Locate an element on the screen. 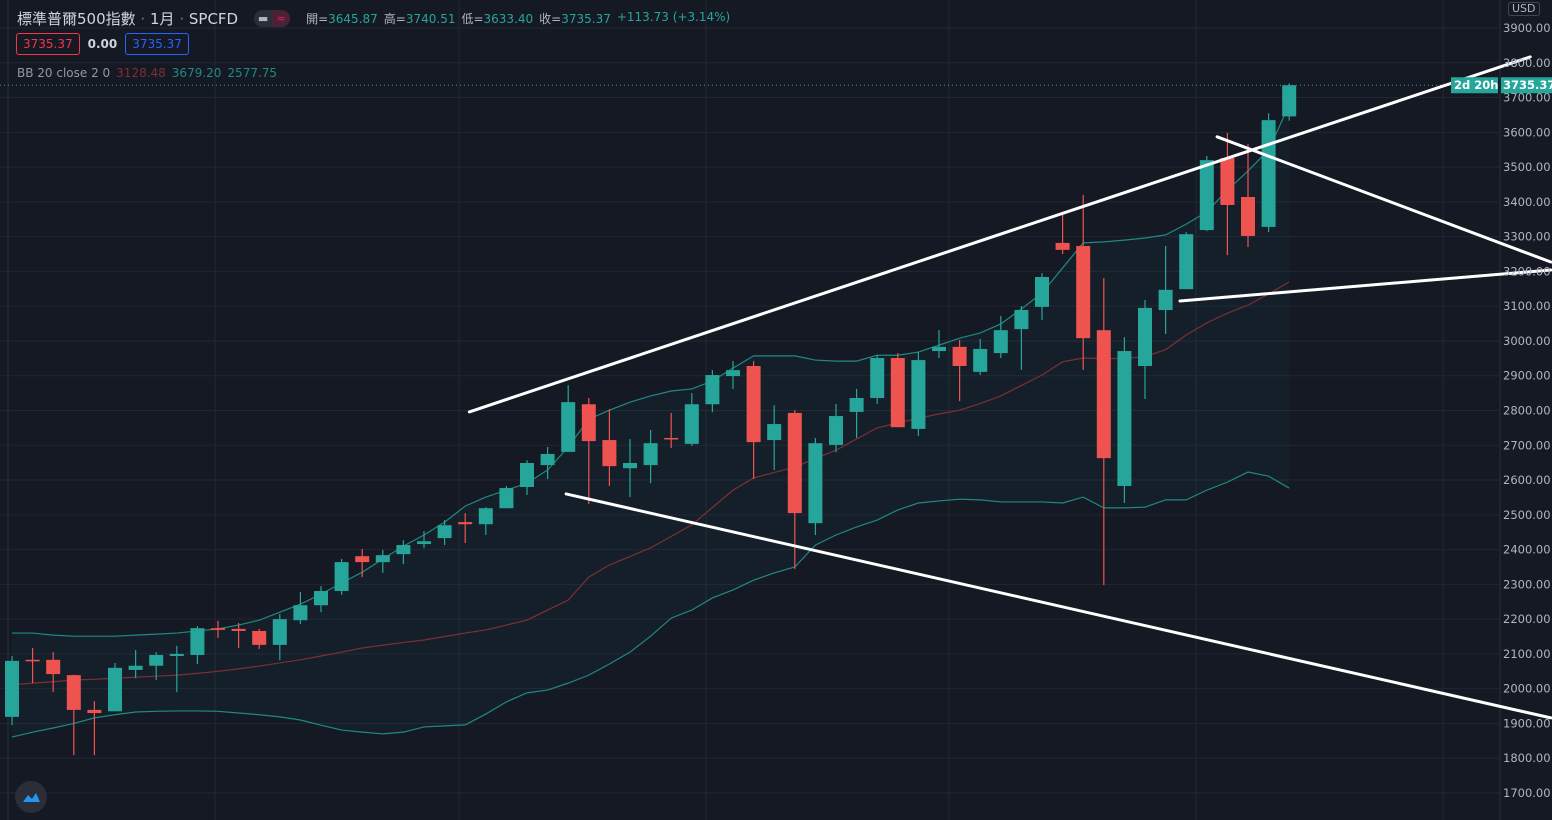 The image size is (1552, 820). price-tick-label: 2100.00 is located at coordinates (1527, 654).